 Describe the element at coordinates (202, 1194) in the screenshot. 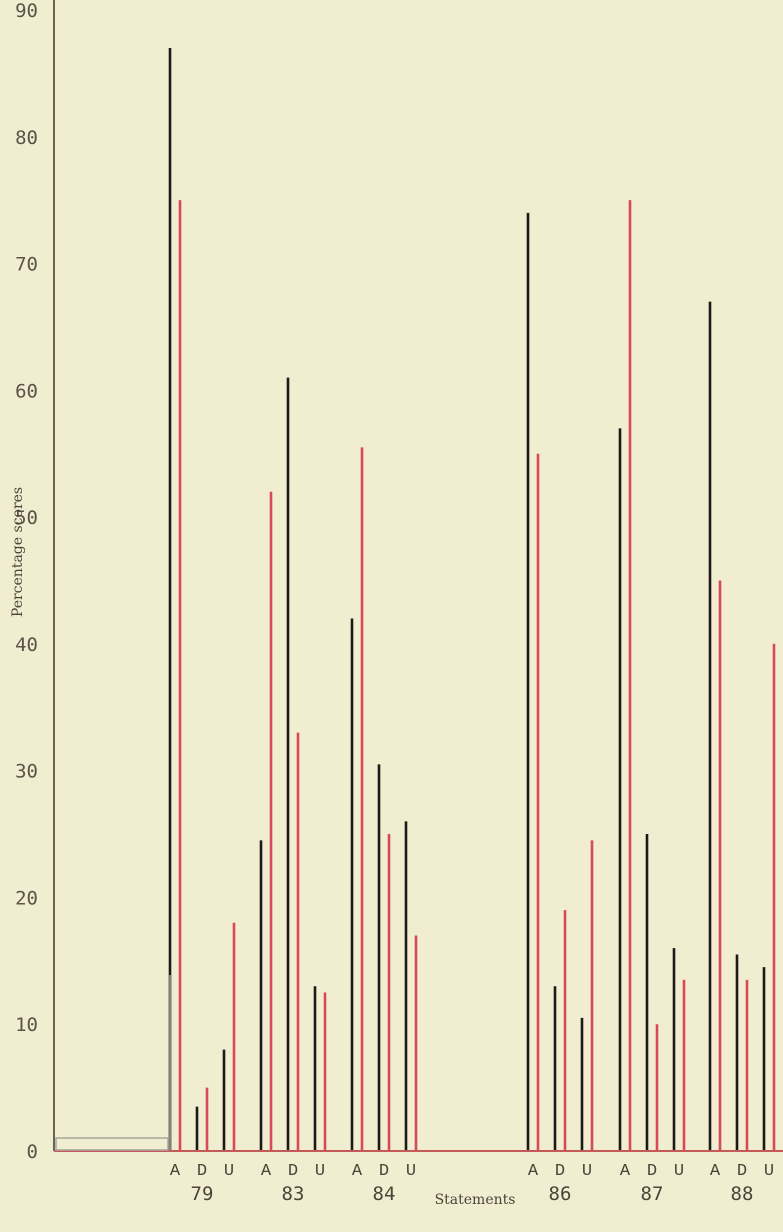

I see `statement-label: 79` at that location.